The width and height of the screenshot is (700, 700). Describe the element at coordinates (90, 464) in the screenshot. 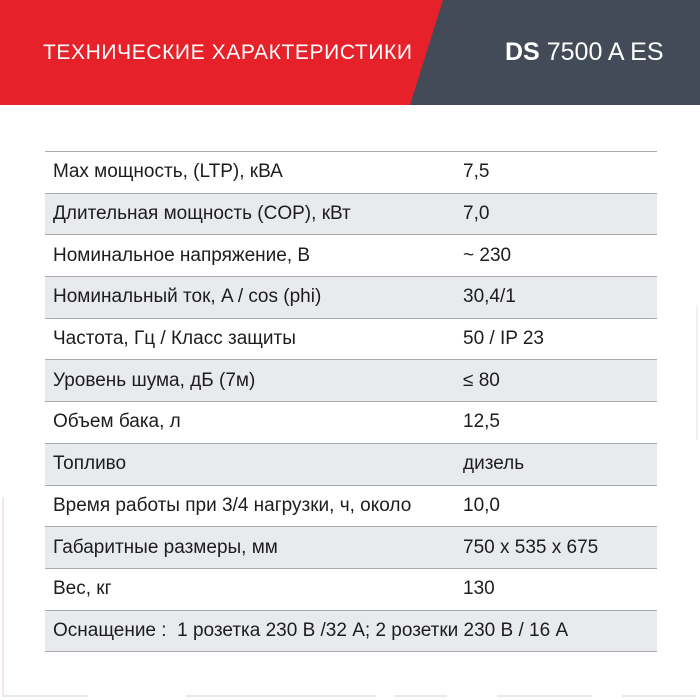

I see `row-label: Топливо` at that location.